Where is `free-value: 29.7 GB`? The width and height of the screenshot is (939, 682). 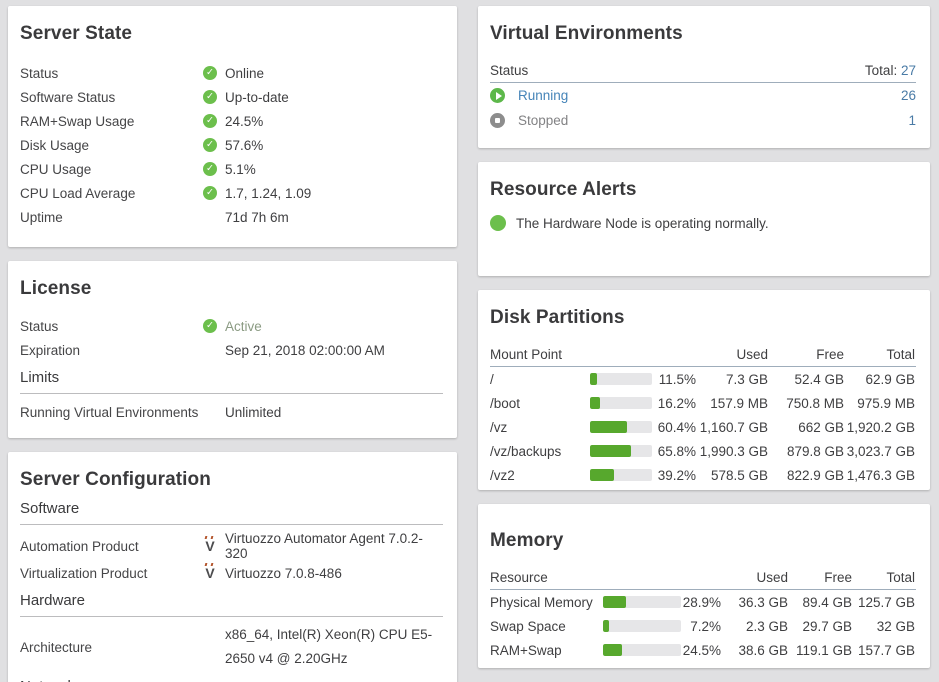
free-value: 29.7 GB is located at coordinates (827, 626).